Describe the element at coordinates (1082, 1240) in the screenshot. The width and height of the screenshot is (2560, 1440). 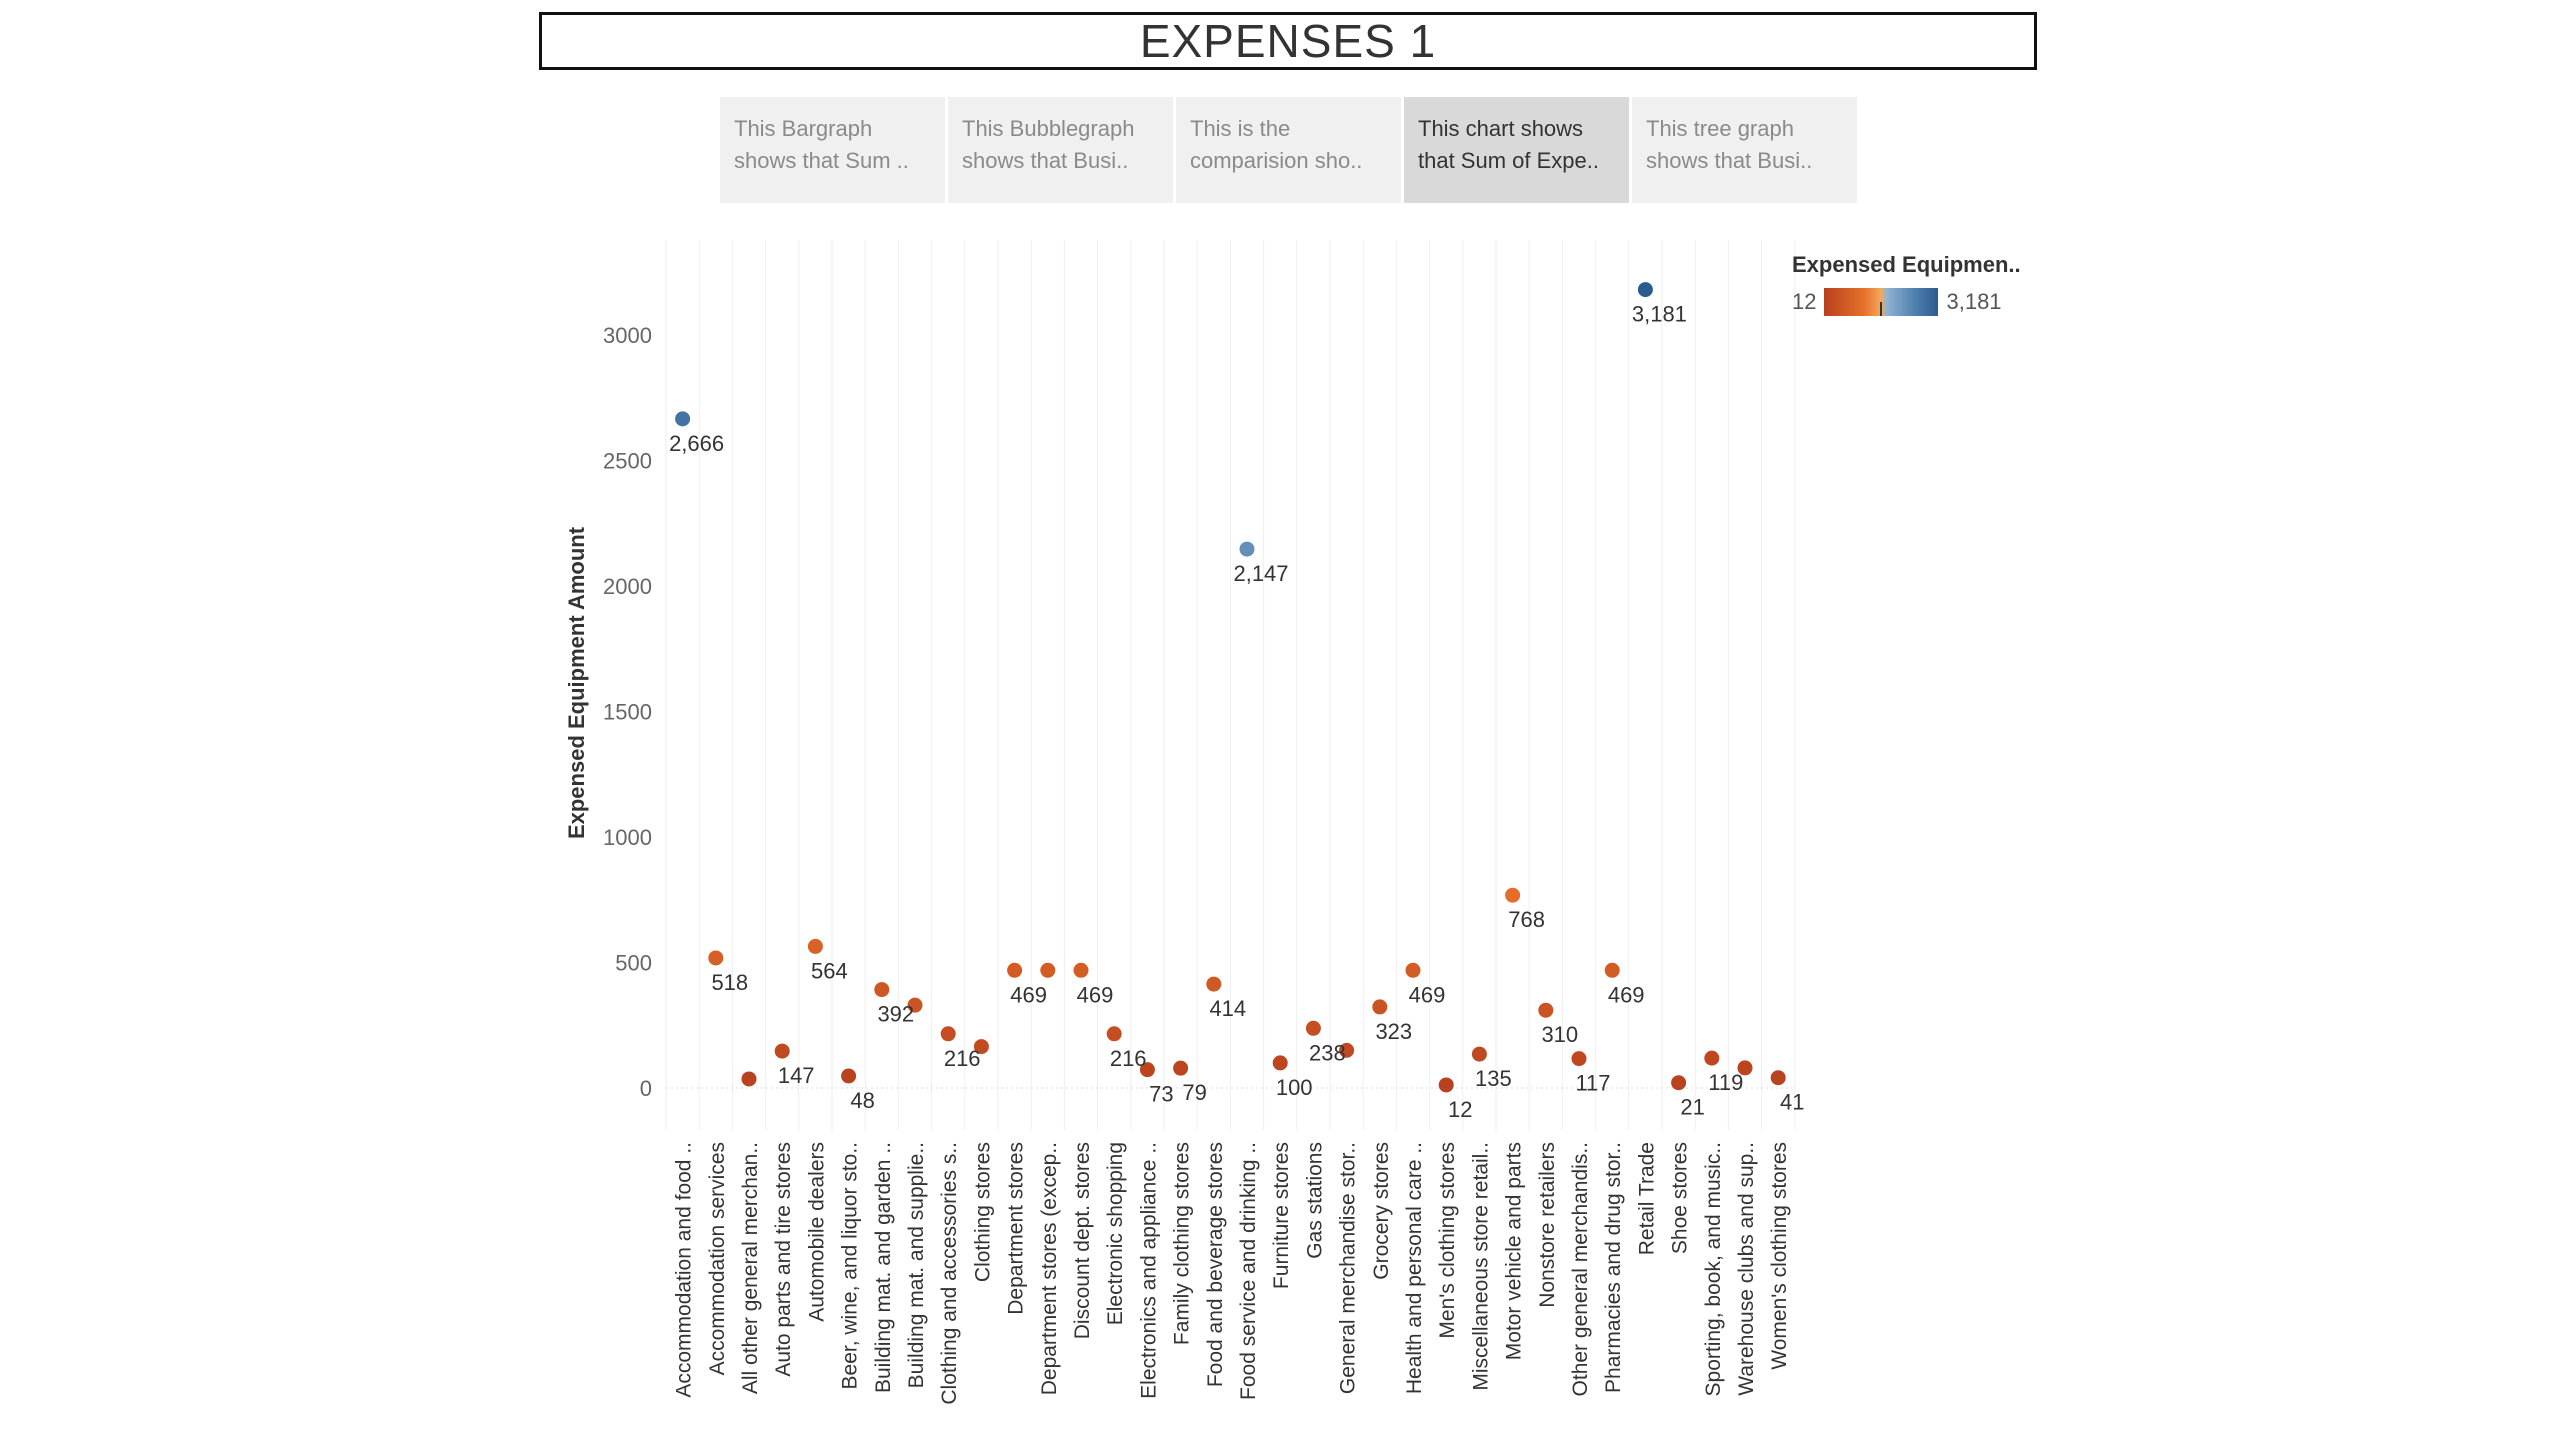
I see `x-tick-label: Discount dept. stores` at that location.